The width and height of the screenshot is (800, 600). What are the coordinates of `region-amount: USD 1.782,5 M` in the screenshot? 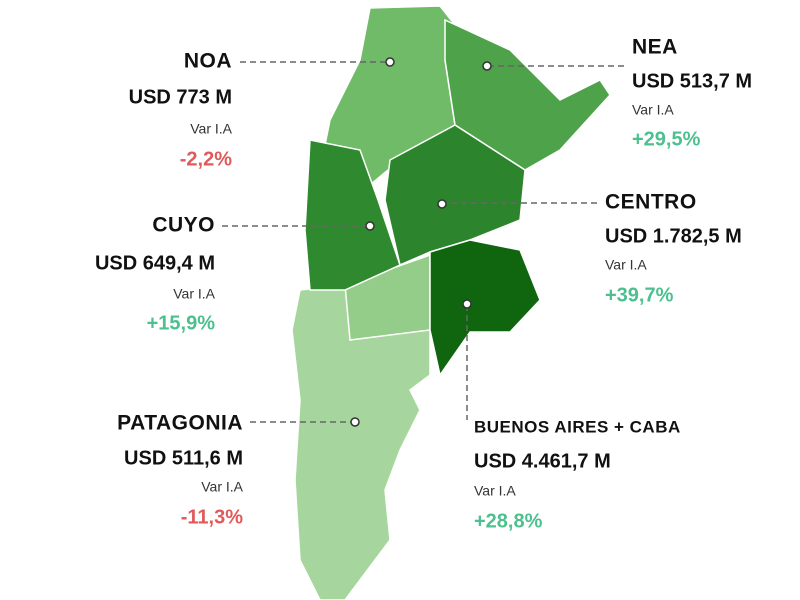 It's located at (673, 236).